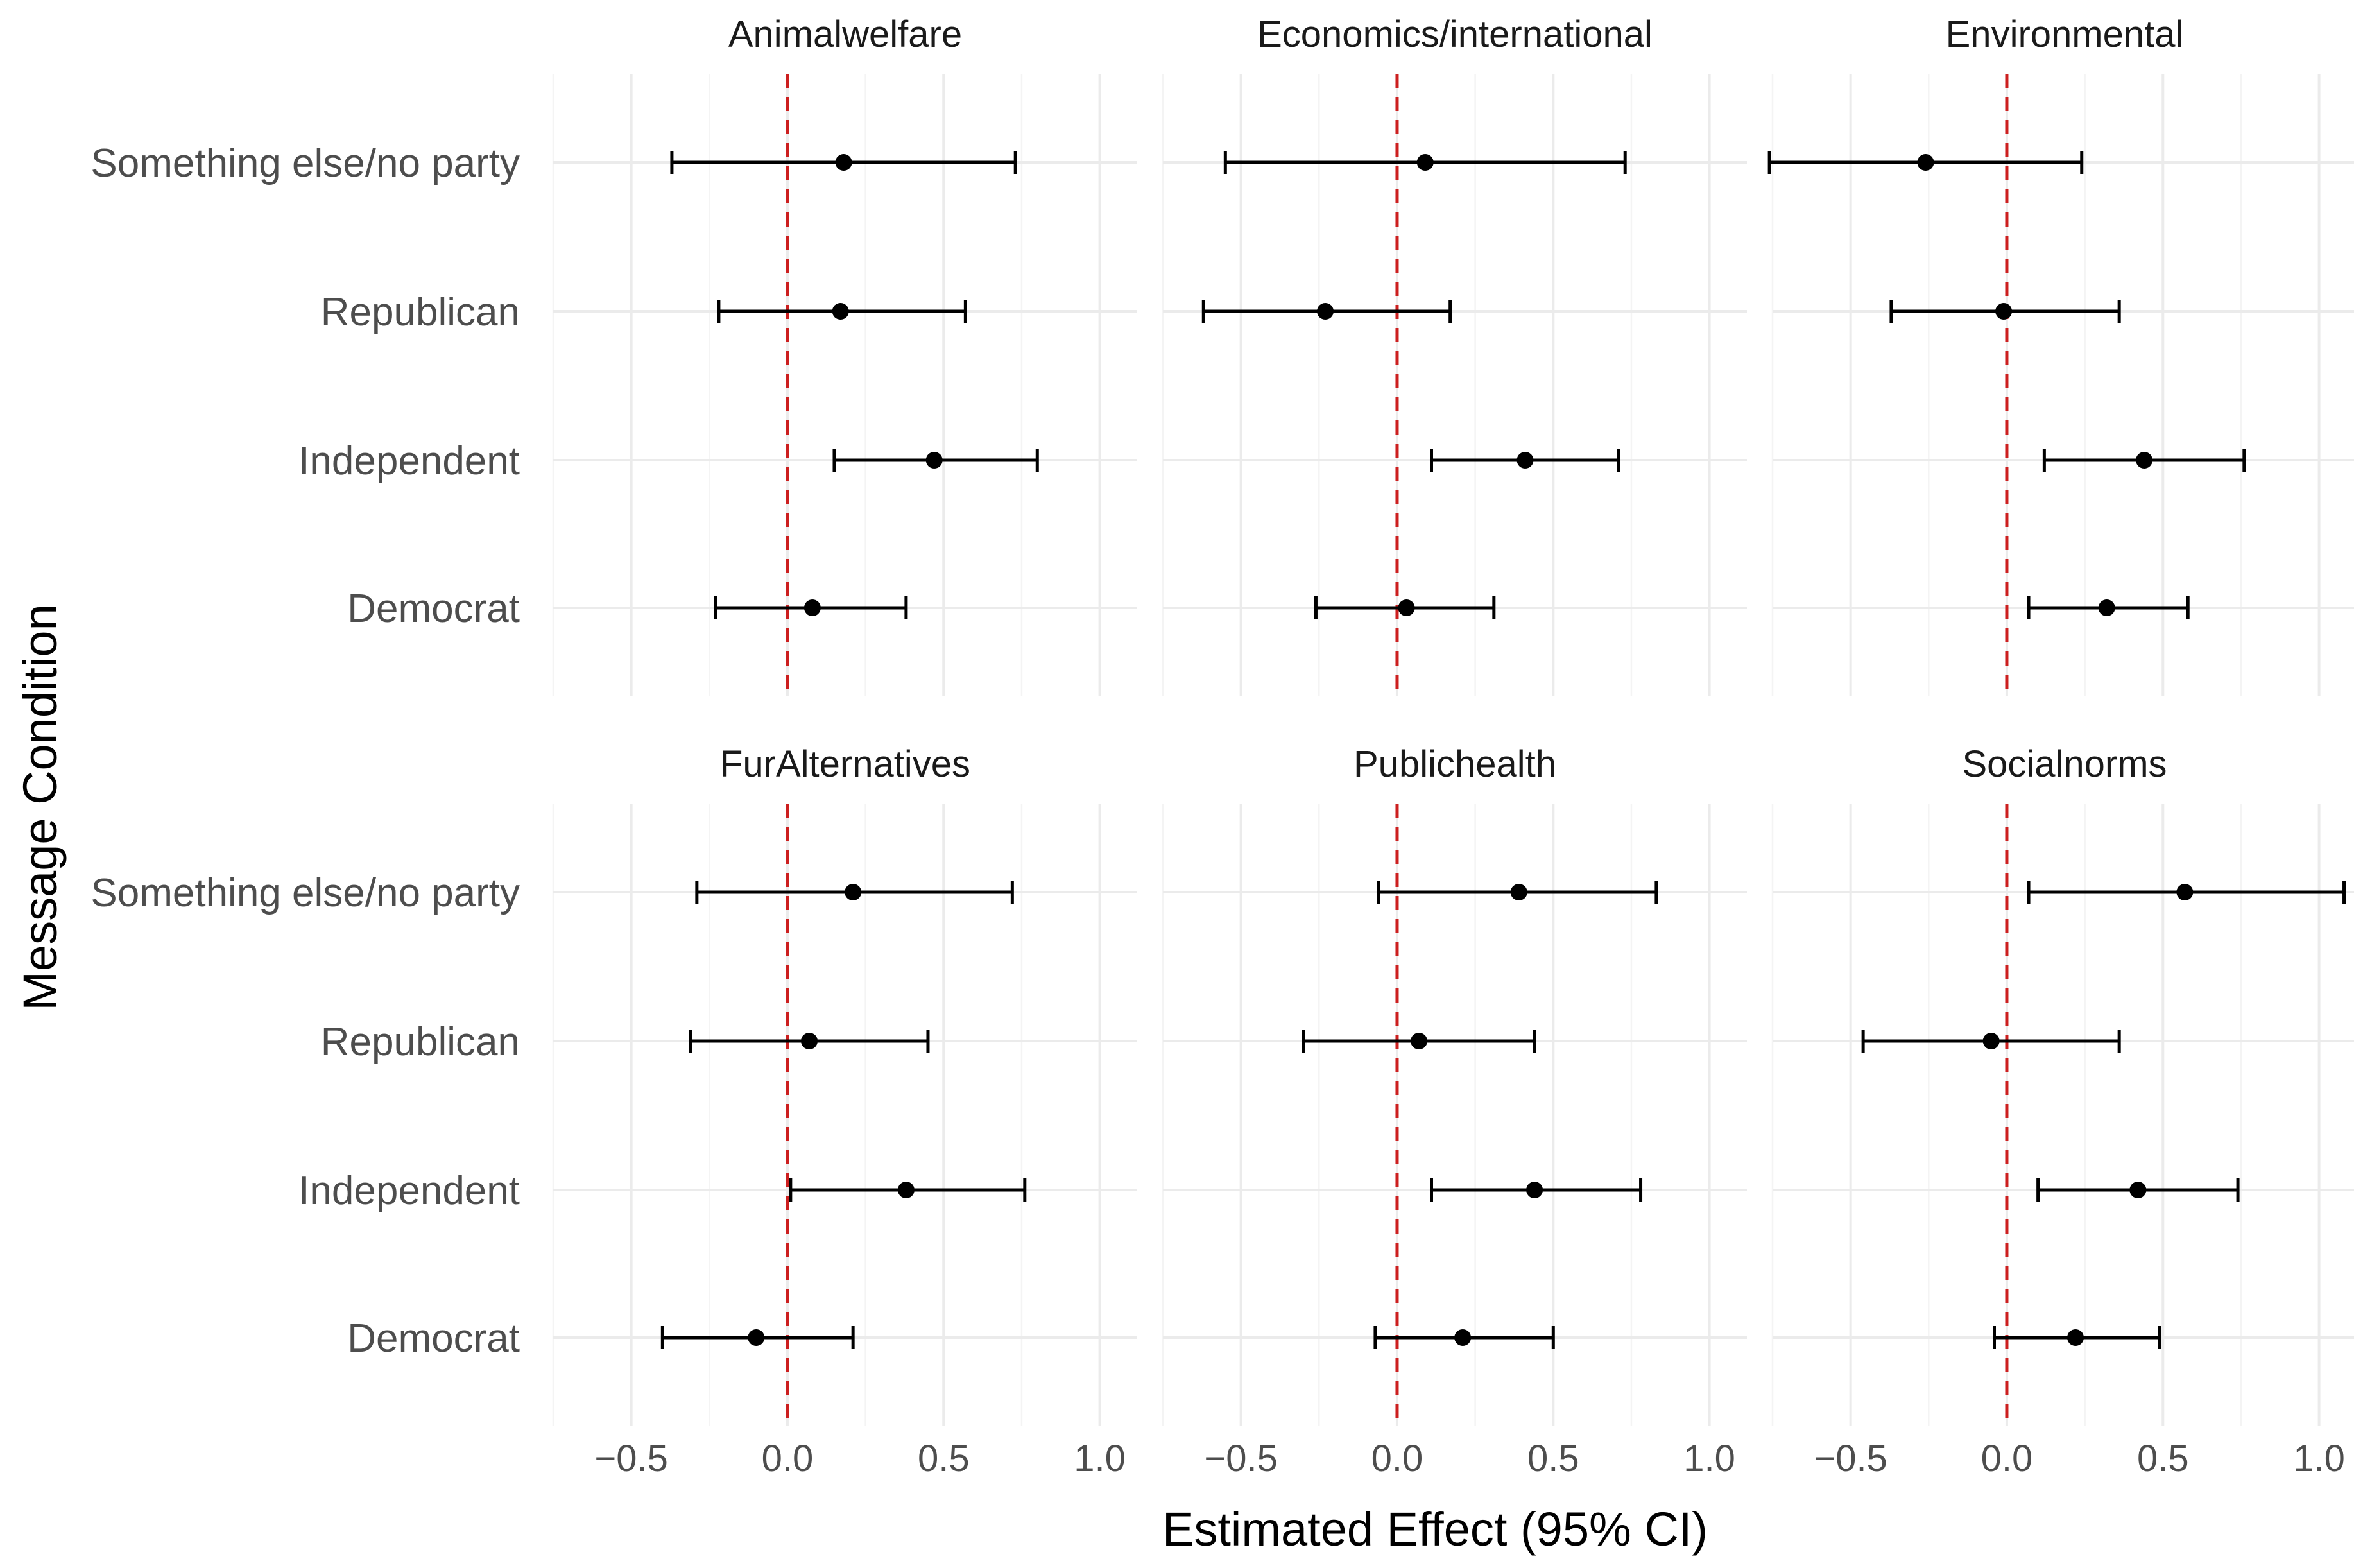 Image resolution: width=2354 pixels, height=1568 pixels. Describe the element at coordinates (1454, 1111) in the screenshot. I see `panel-publichealth: Publichealth −0.5 0.0 0.5 1.0` at that location.